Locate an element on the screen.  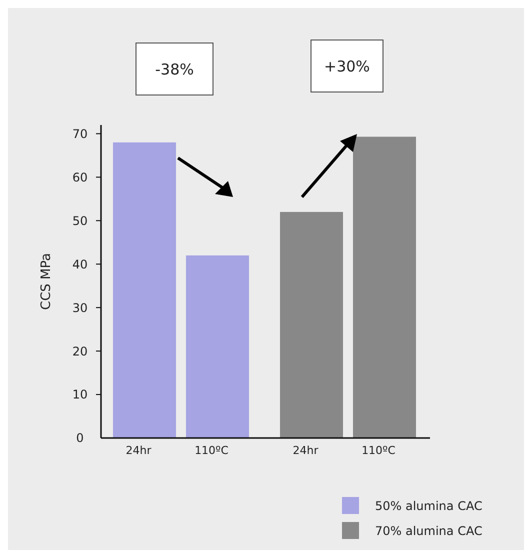
y-tick-label: 70 is located at coordinates (80, 133).